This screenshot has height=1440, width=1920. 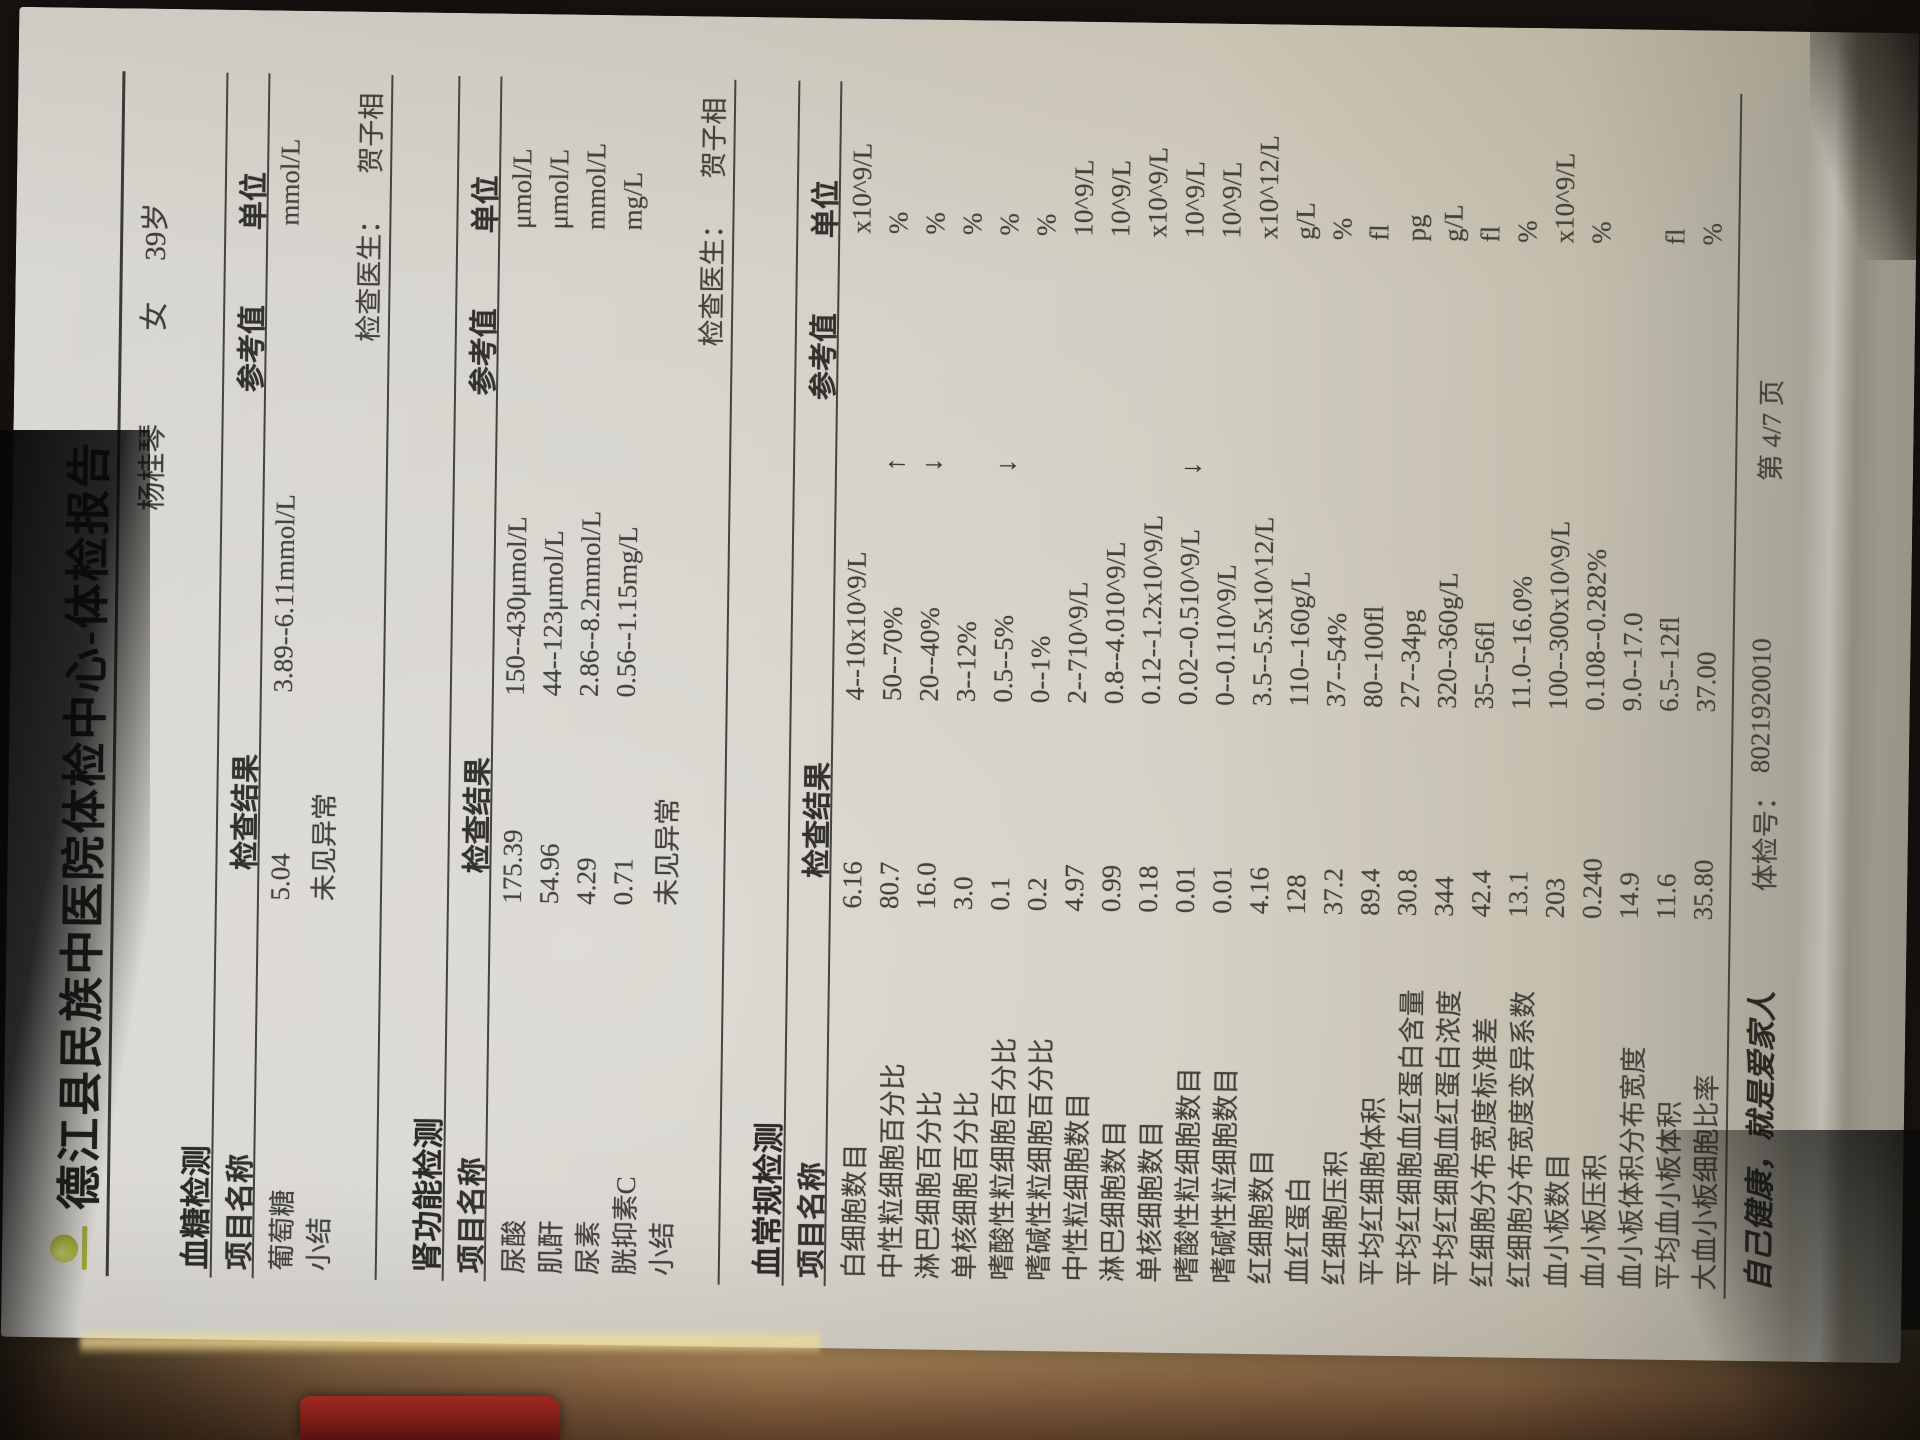 What do you see at coordinates (889, 885) in the screenshot?
I see `row-result: 80.7` at bounding box center [889, 885].